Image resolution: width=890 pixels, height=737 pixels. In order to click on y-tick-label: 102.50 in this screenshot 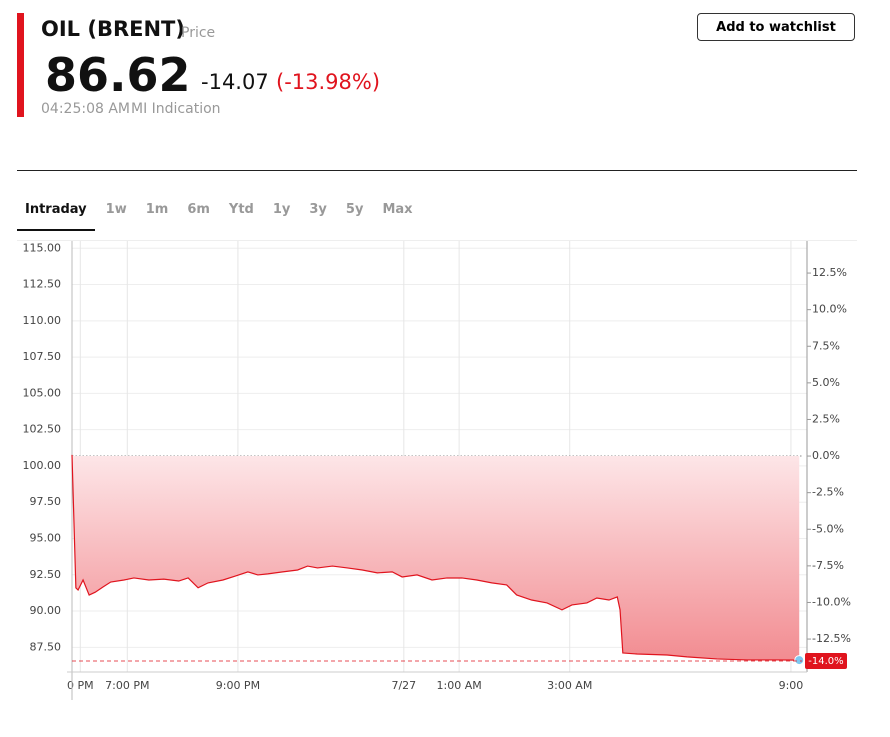, I will do `click(42, 429)`.